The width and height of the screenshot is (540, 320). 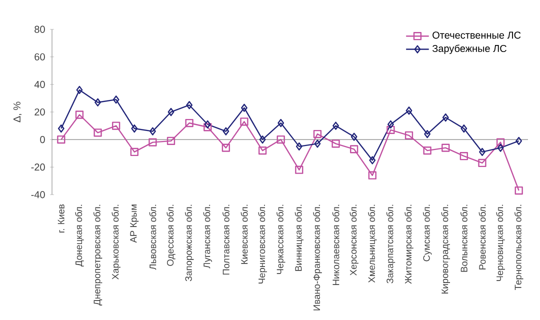 I want to click on x-tick-label: Луганская обл., so click(x=207, y=236).